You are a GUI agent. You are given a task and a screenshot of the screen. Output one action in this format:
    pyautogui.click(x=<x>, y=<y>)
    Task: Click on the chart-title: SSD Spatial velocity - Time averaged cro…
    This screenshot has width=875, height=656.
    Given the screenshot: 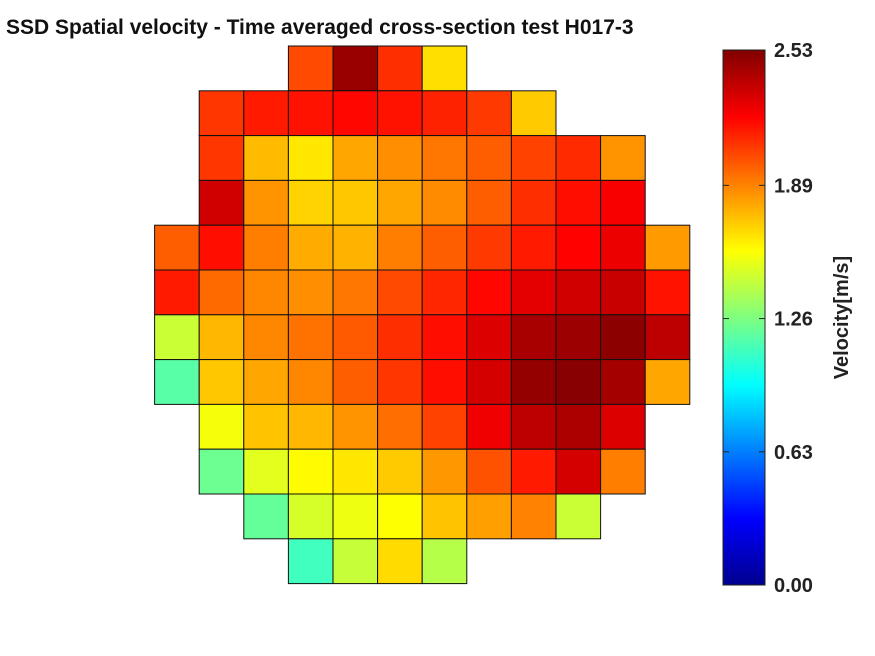 What is the action you would take?
    pyautogui.click(x=320, y=27)
    